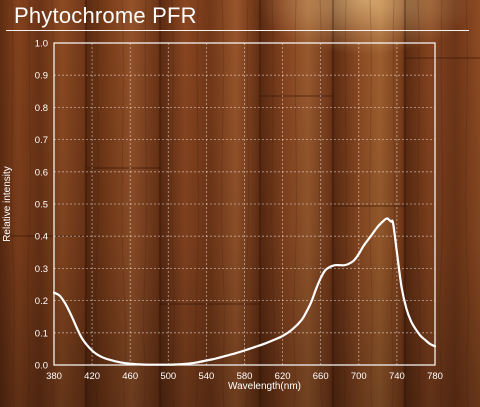 The width and height of the screenshot is (480, 407). What do you see at coordinates (435, 376) in the screenshot?
I see `x-tick-label: 780` at bounding box center [435, 376].